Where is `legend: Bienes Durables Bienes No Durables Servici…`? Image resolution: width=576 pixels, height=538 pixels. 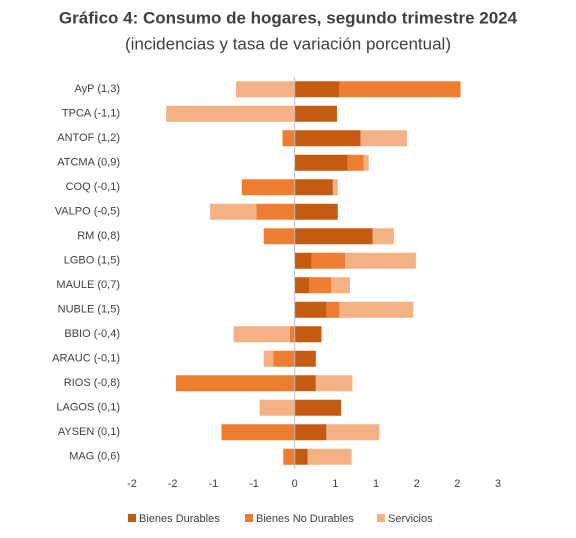
legend: Bienes Durables Bienes No Durables Servici… is located at coordinates (280, 519).